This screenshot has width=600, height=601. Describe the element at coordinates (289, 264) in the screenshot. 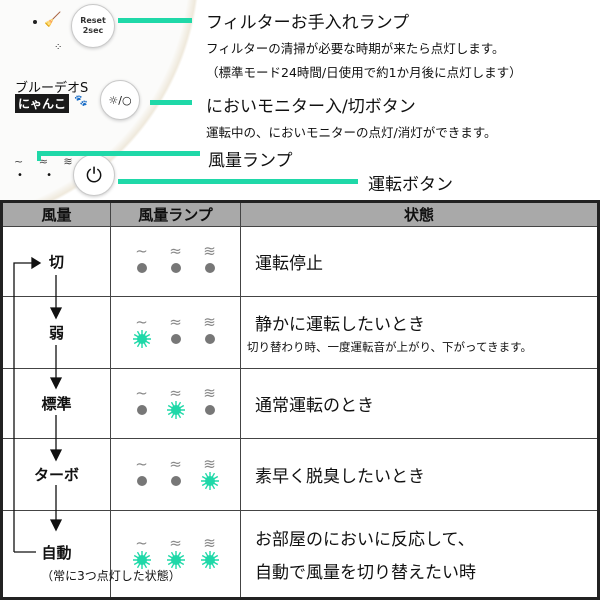

I see `state-text: 運転停止` at that location.